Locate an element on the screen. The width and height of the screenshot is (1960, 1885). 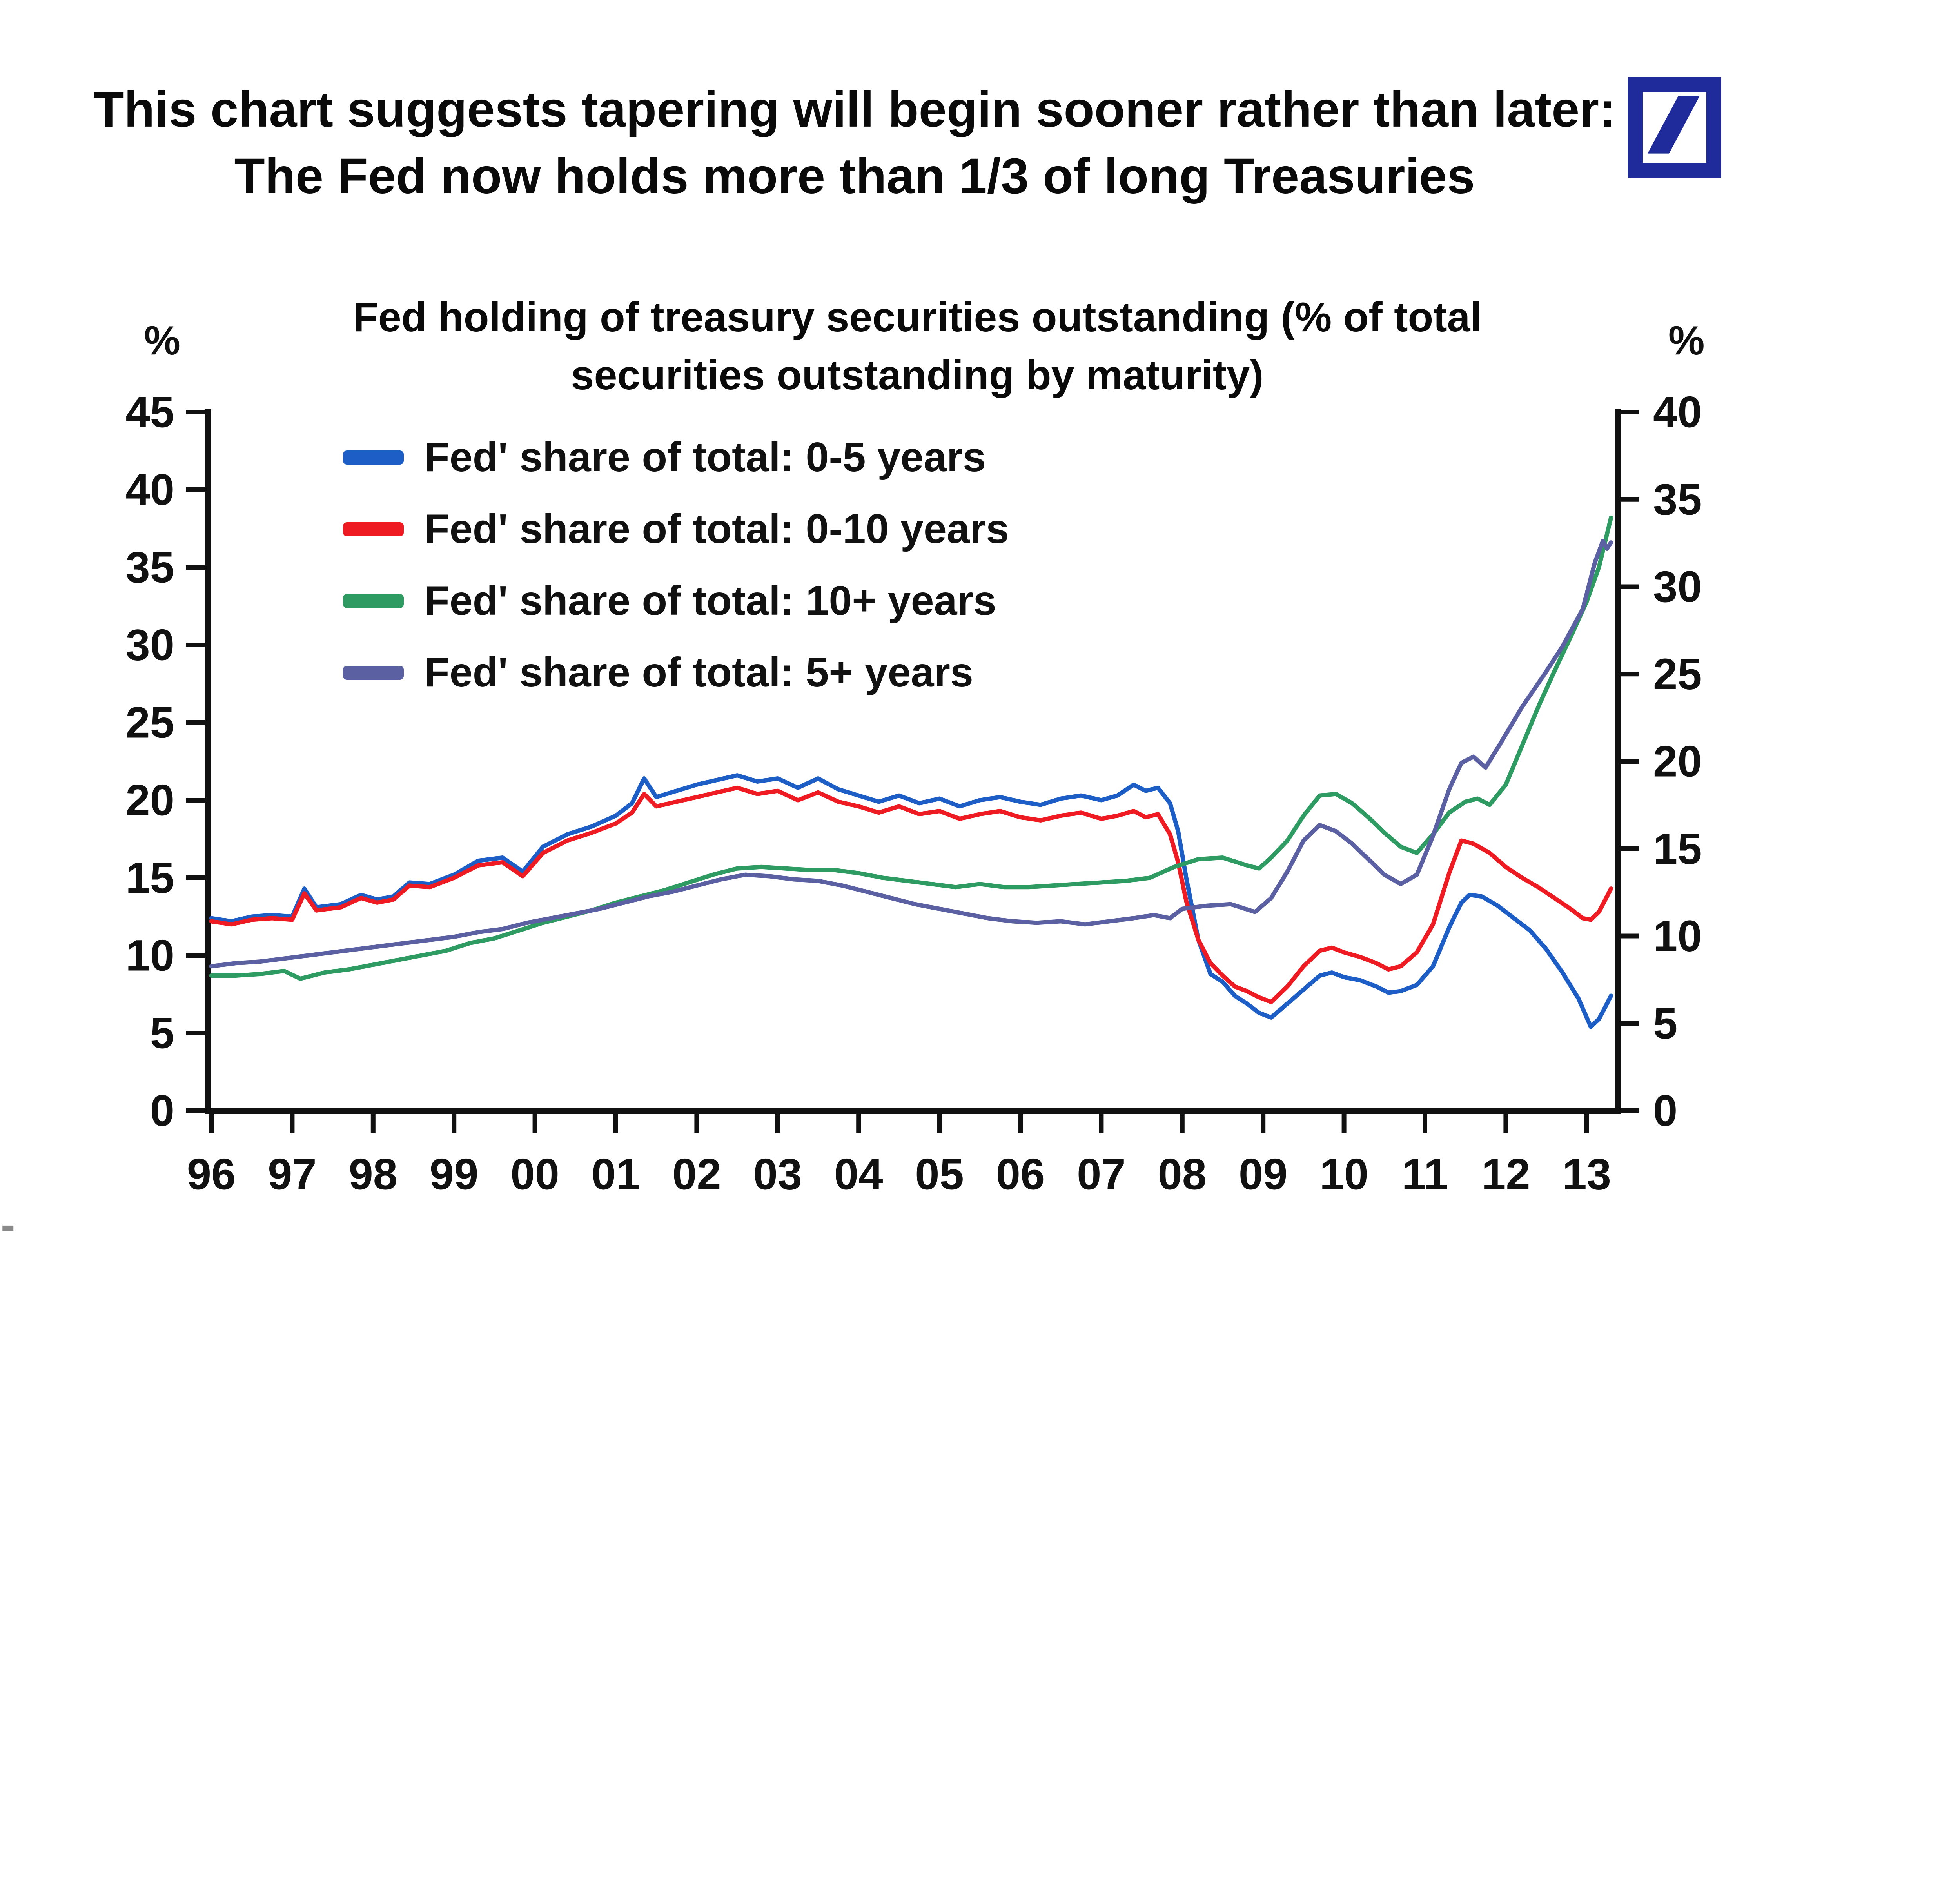
legend-item-0-10-years: Fed' share of total: 0-10 years is located at coordinates (676, 529).